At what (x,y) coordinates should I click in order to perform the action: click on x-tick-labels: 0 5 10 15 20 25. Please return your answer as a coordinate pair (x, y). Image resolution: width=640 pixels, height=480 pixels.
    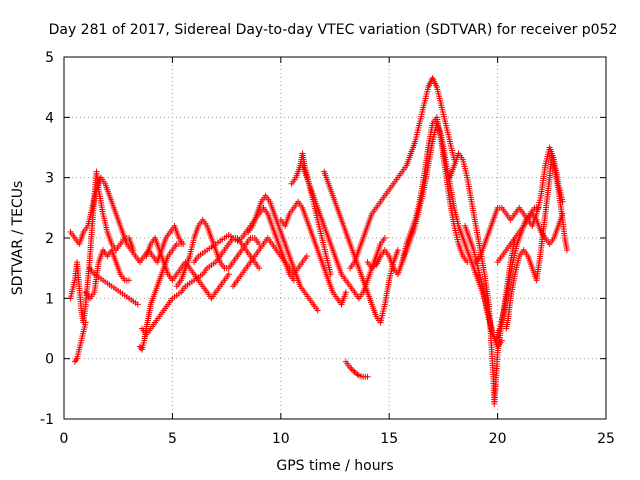
    Looking at the image, I should click on (337, 439).